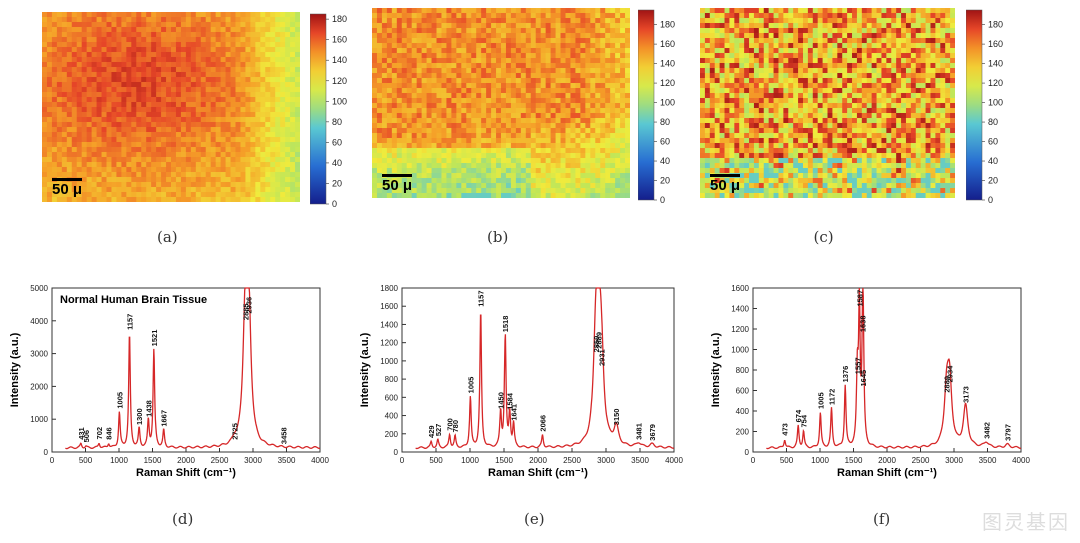  Describe the element at coordinates (389, 306) in the screenshot. I see `y-tick-label: 1600` at that location.